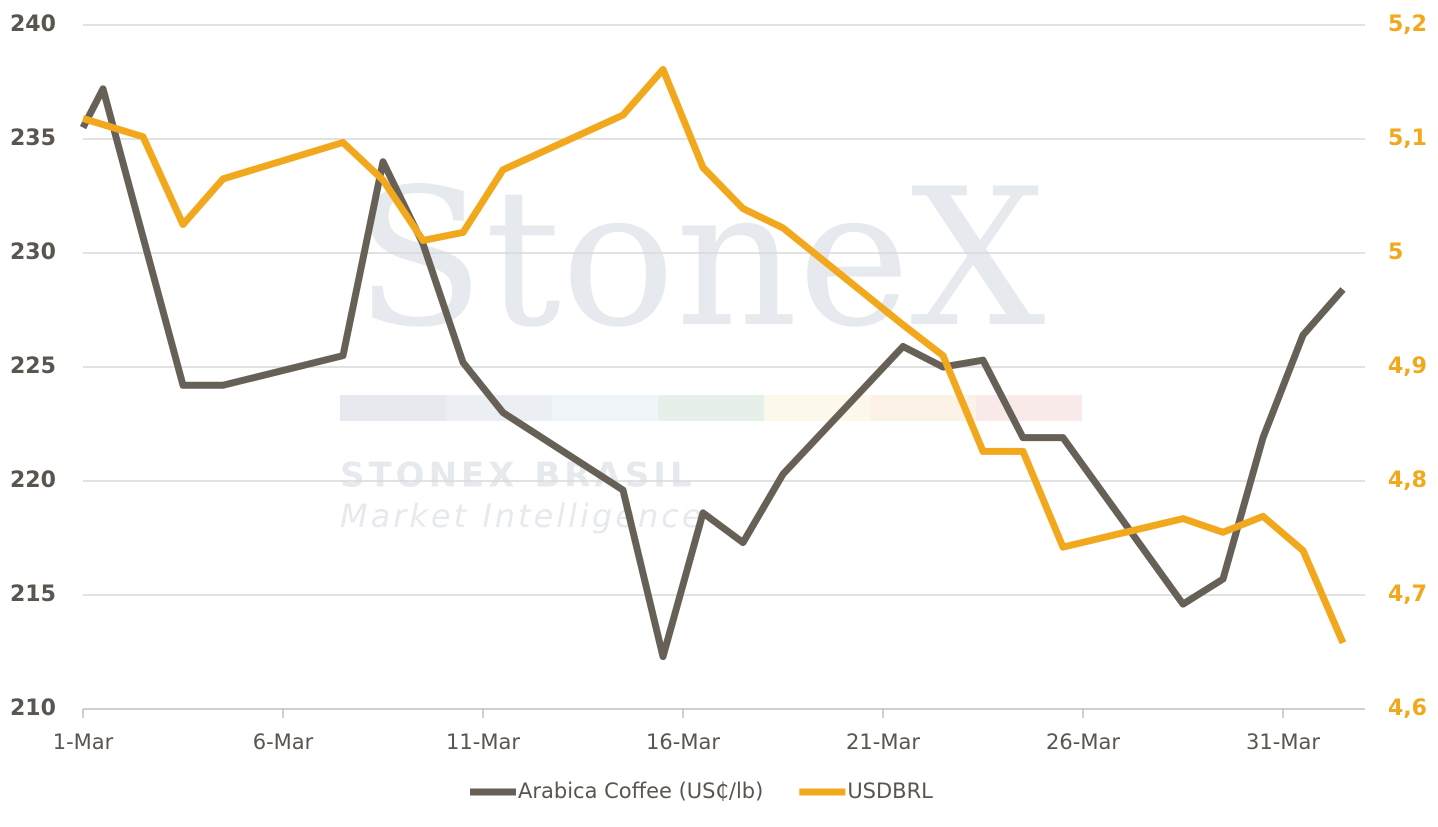 The width and height of the screenshot is (1438, 827). I want to click on y-tick-label: 240, so click(33, 24).